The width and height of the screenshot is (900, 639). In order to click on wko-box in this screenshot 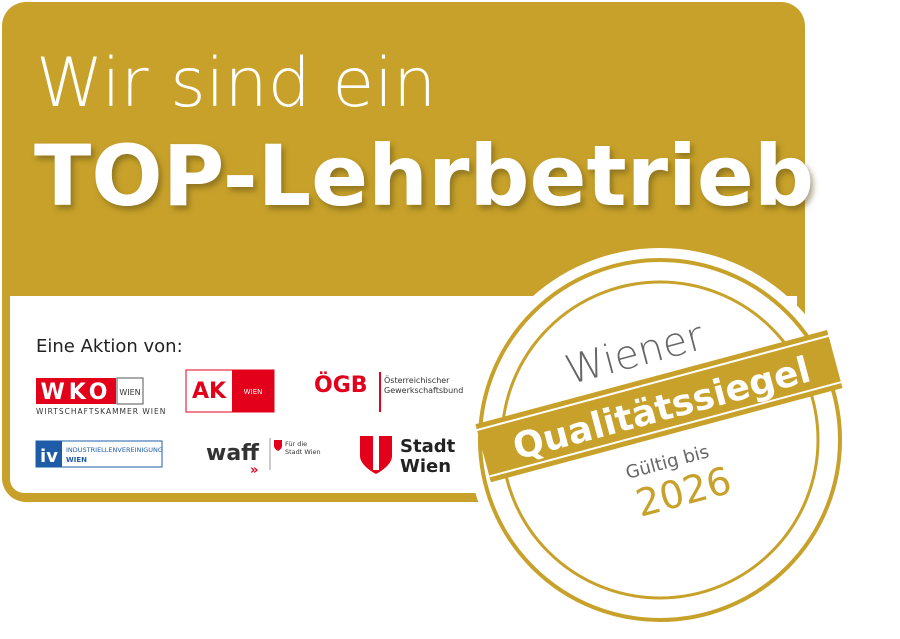, I will do `click(76, 391)`.